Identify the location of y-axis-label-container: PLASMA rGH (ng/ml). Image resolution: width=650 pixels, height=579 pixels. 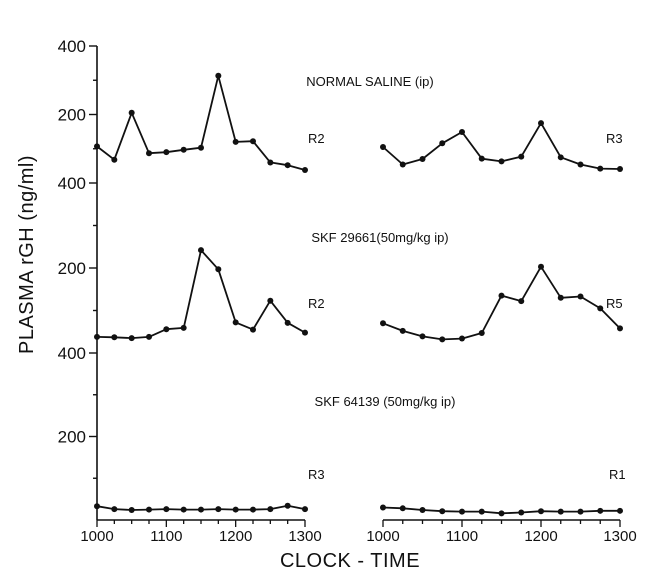
(28, 254).